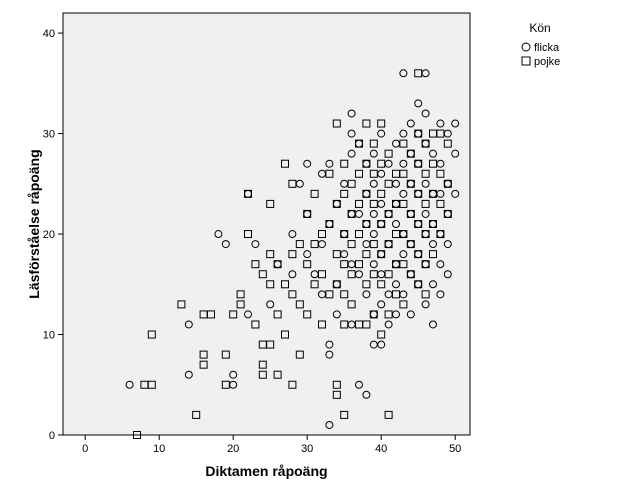  I want to click on x-tick-label: 20, so click(233, 449).